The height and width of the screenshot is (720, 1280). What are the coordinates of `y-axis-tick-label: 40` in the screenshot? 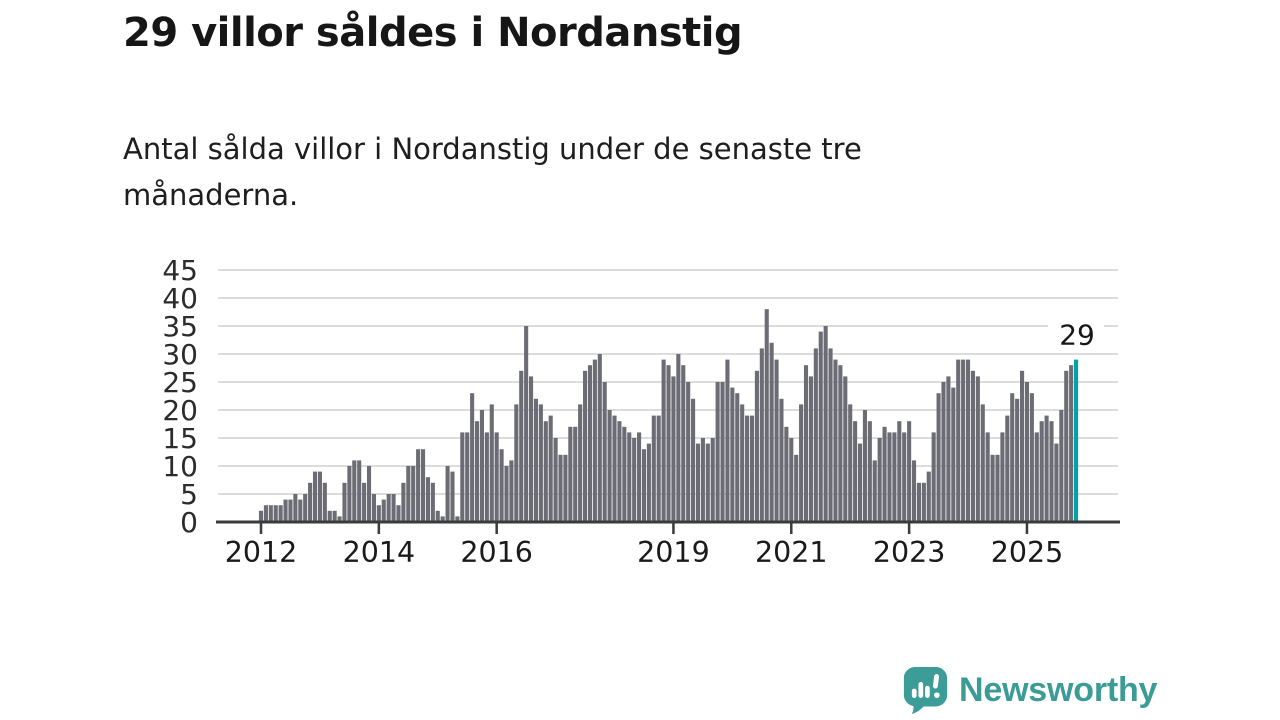 It's located at (180, 298).